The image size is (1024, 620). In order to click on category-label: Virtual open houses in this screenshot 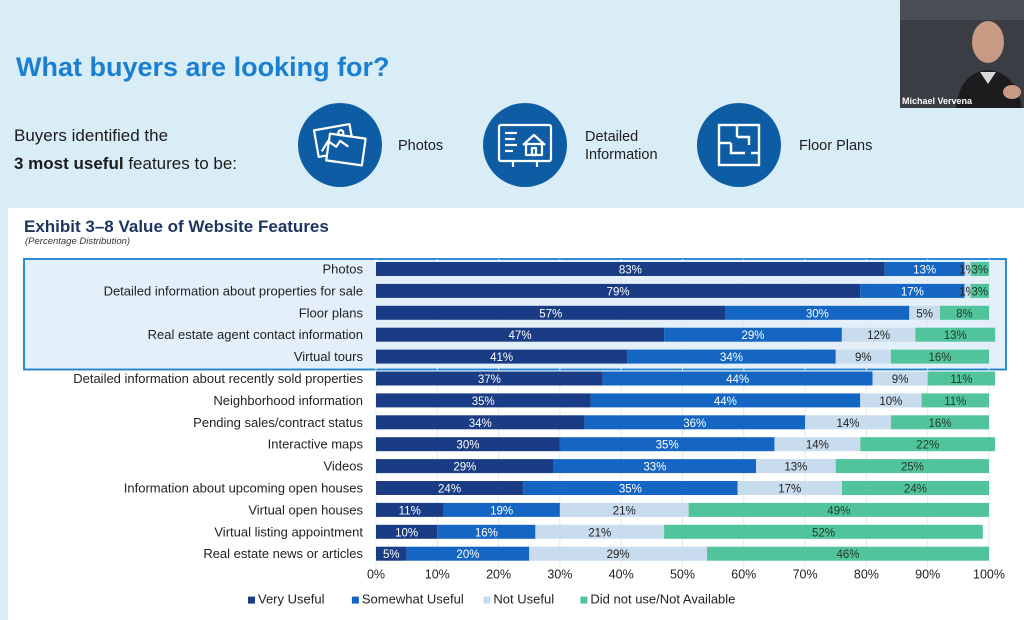, I will do `click(305, 509)`.